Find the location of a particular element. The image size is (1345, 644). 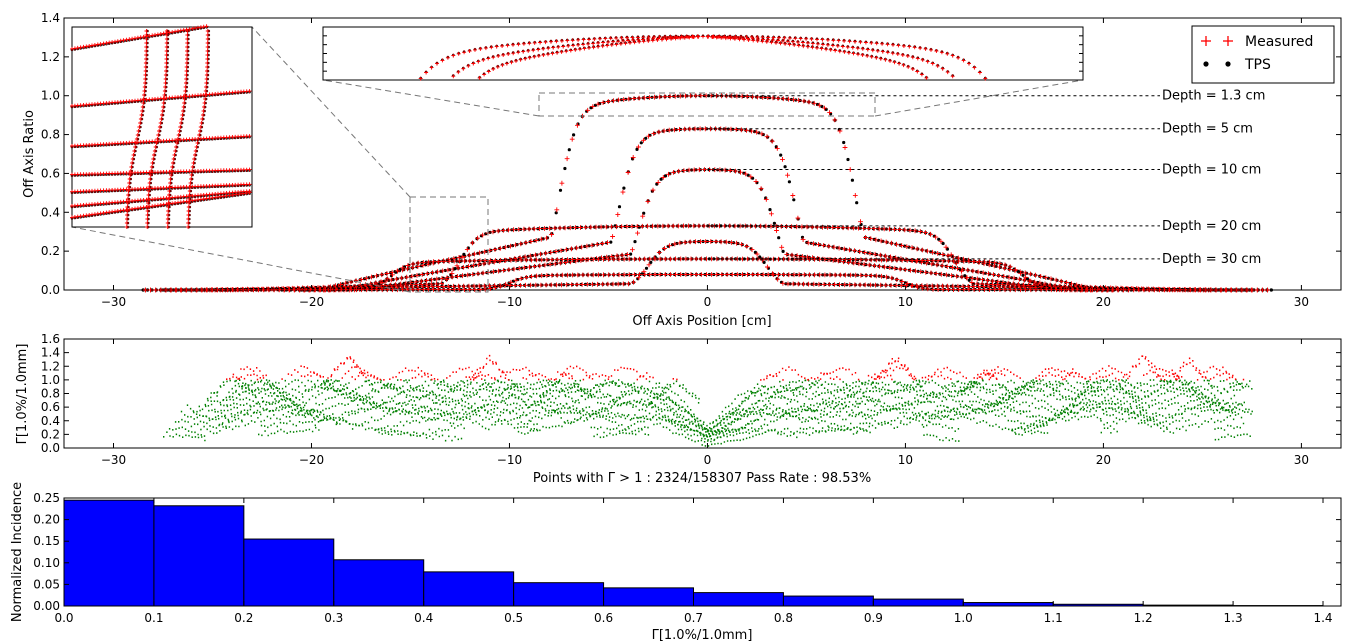

x-tick-label: 0.2 is located at coordinates (243, 618).